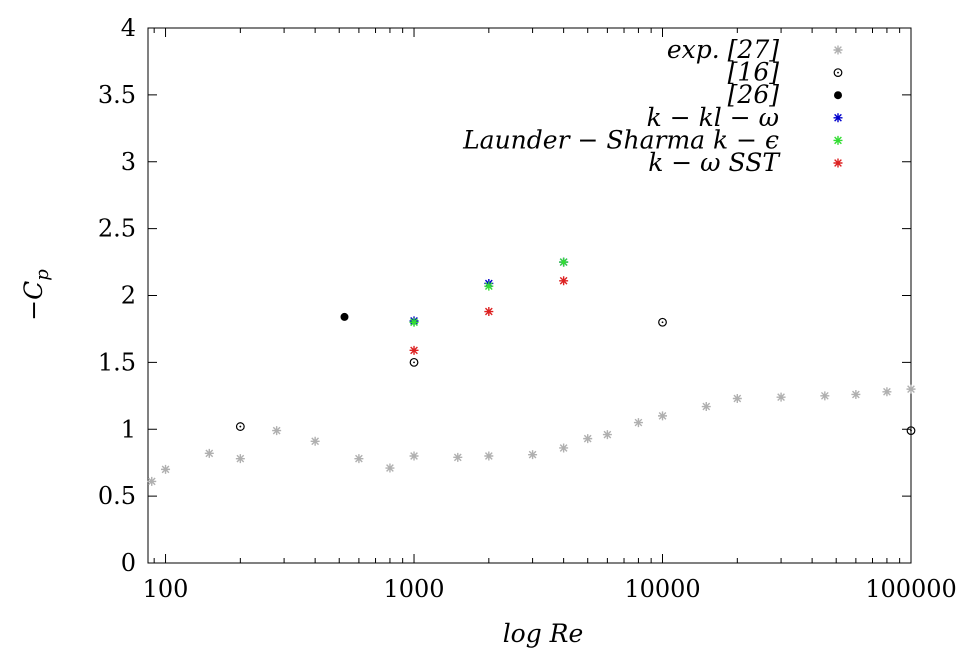  What do you see at coordinates (117, 362) in the screenshot?
I see `y-tick-label: 1.5` at bounding box center [117, 362].